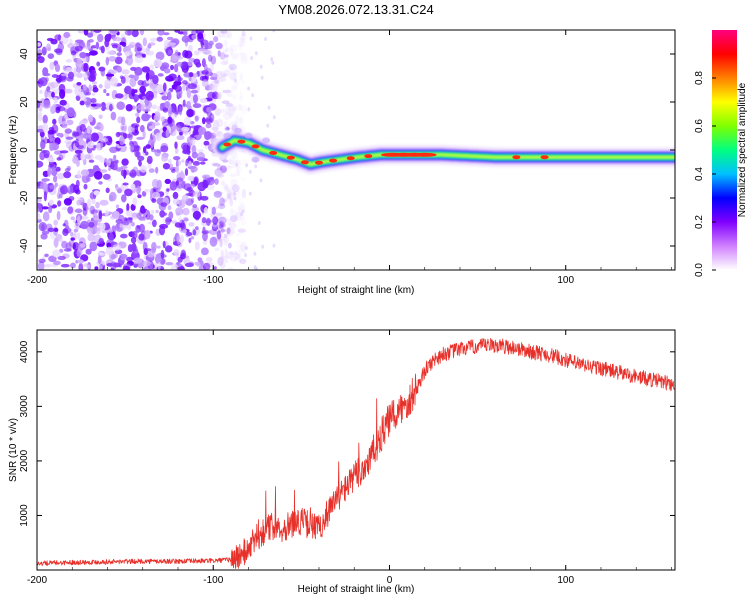  I want to click on spectrogram-sidelobe, so click(255, 159).